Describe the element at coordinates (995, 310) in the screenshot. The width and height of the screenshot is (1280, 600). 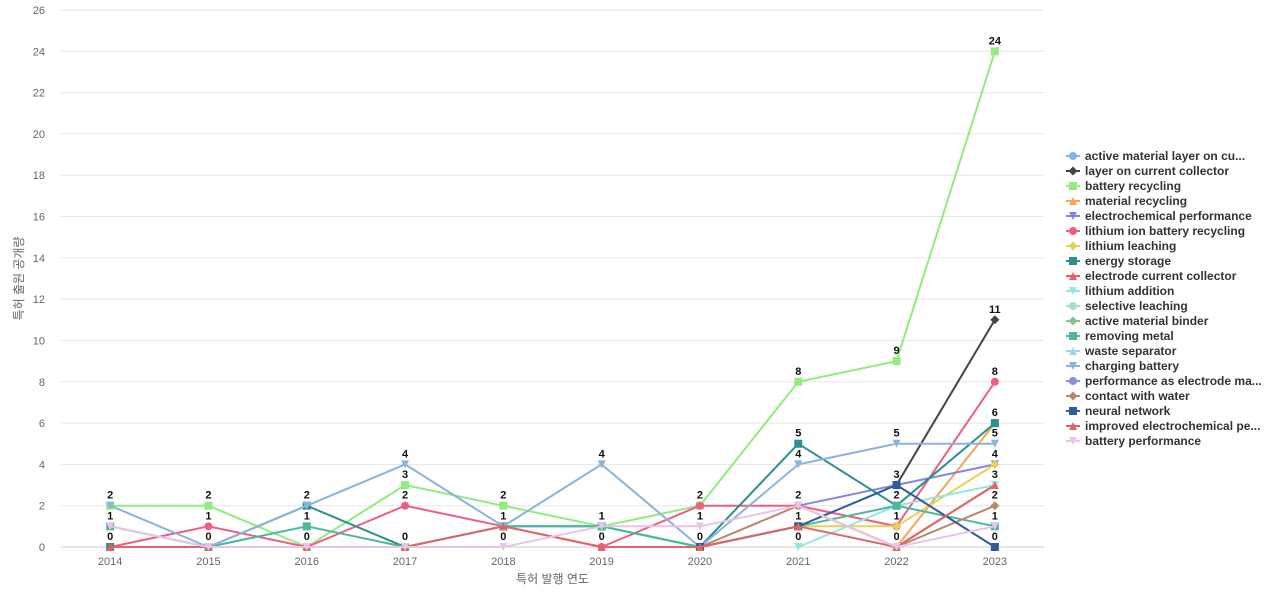
I see `data-label: 11` at that location.